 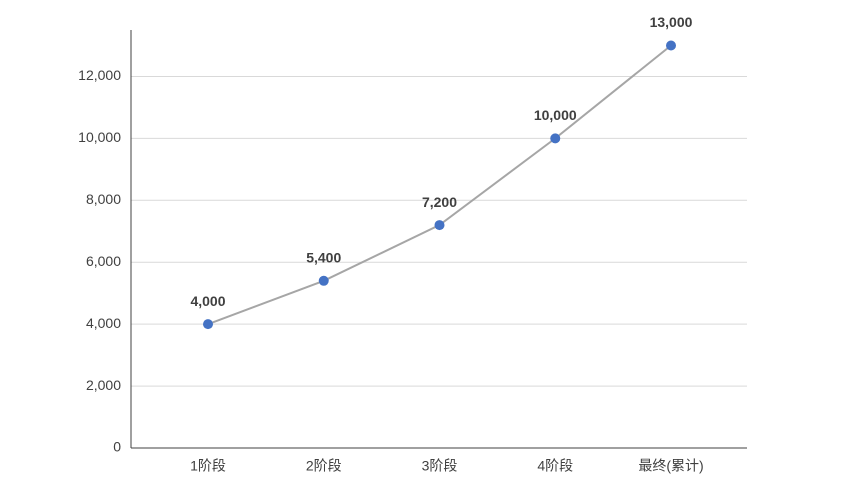 What do you see at coordinates (555, 466) in the screenshot?
I see `x-tick-label: 4阶段` at bounding box center [555, 466].